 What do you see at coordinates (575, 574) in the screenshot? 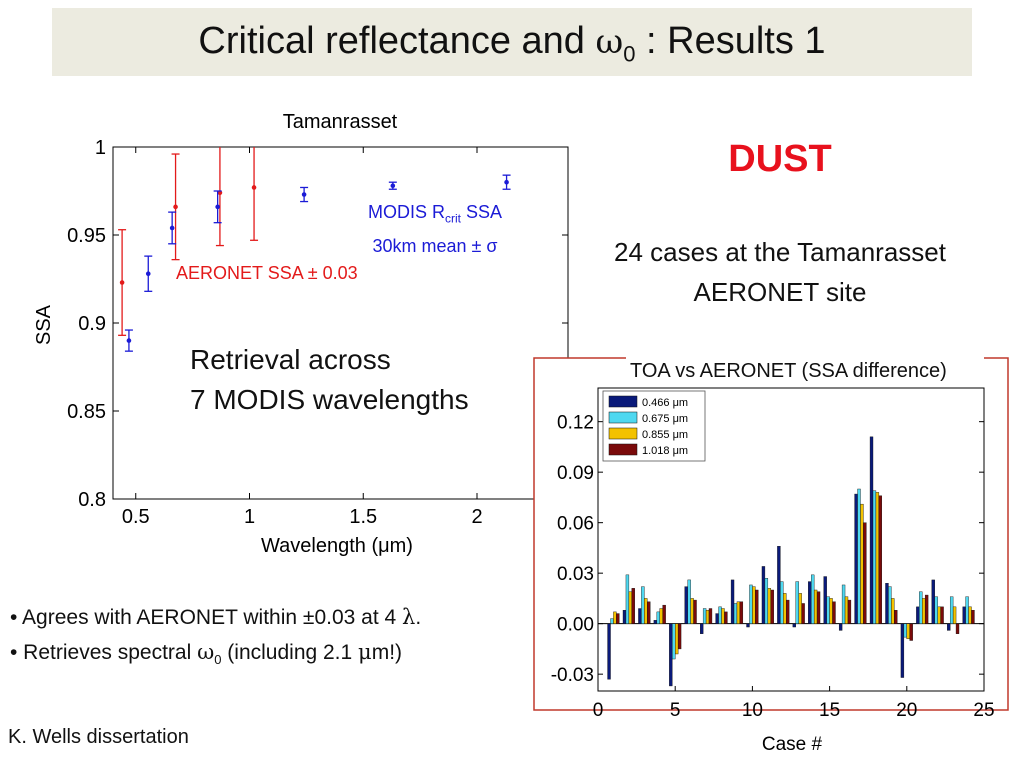
I see `y-tick-label: 0.03` at bounding box center [575, 574].